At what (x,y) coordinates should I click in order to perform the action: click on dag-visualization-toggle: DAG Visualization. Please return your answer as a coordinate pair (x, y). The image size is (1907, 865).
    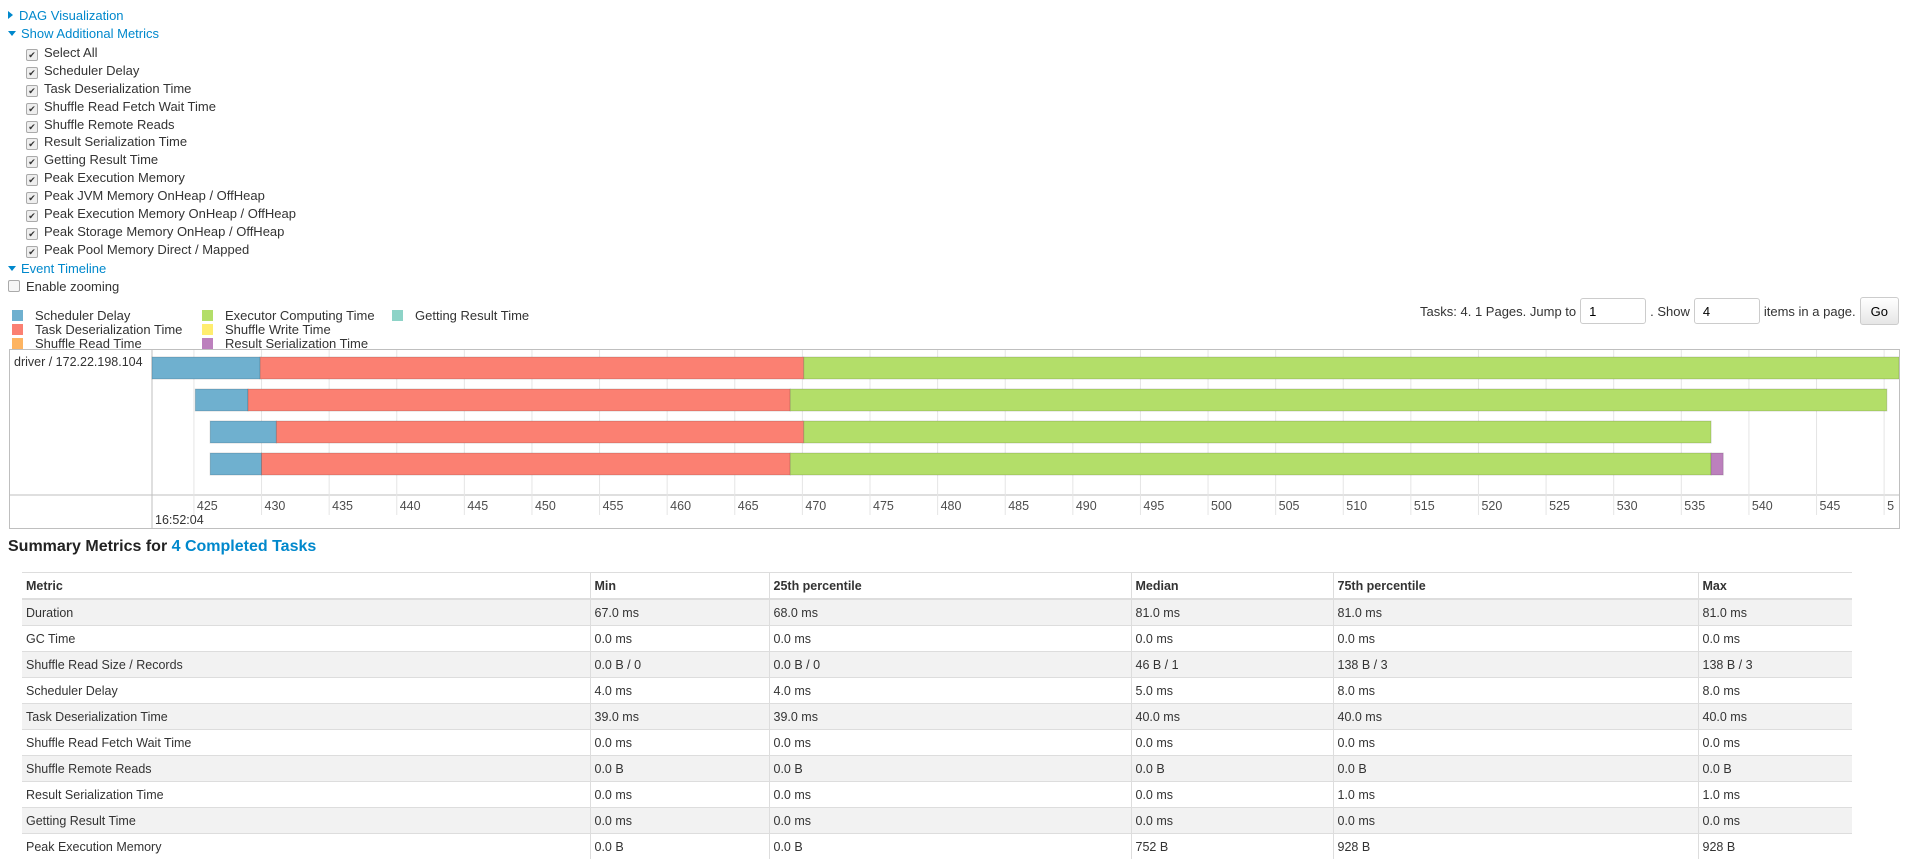
    Looking at the image, I should click on (66, 15).